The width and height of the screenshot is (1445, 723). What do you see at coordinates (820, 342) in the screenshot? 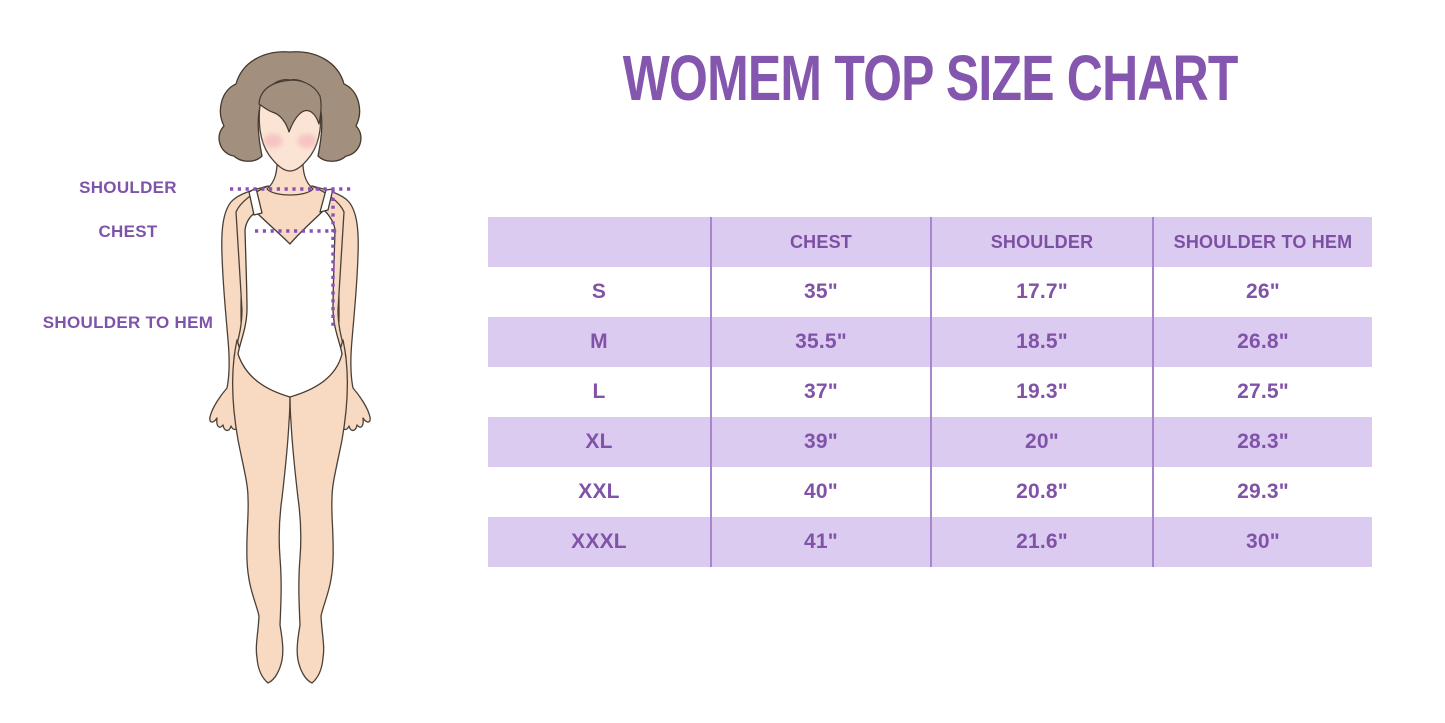
I see `chest-cell: 35.5"` at bounding box center [820, 342].